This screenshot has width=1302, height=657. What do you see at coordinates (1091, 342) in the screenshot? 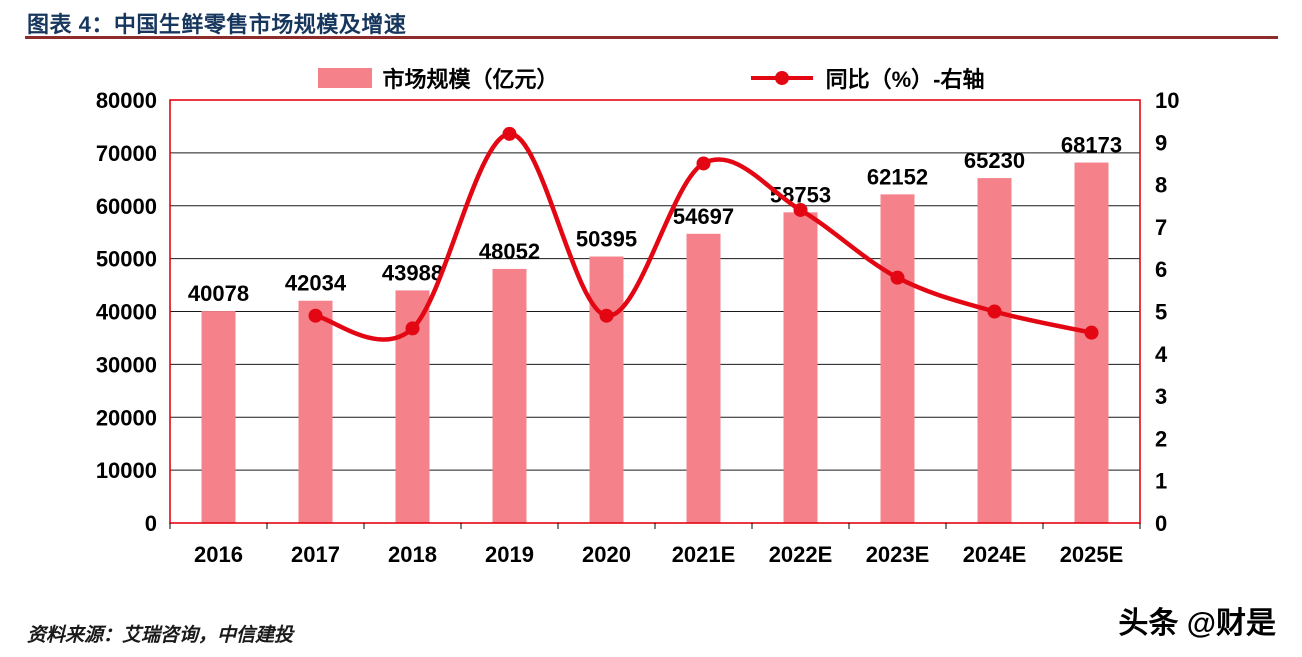
I see `bar-2025E` at bounding box center [1091, 342].